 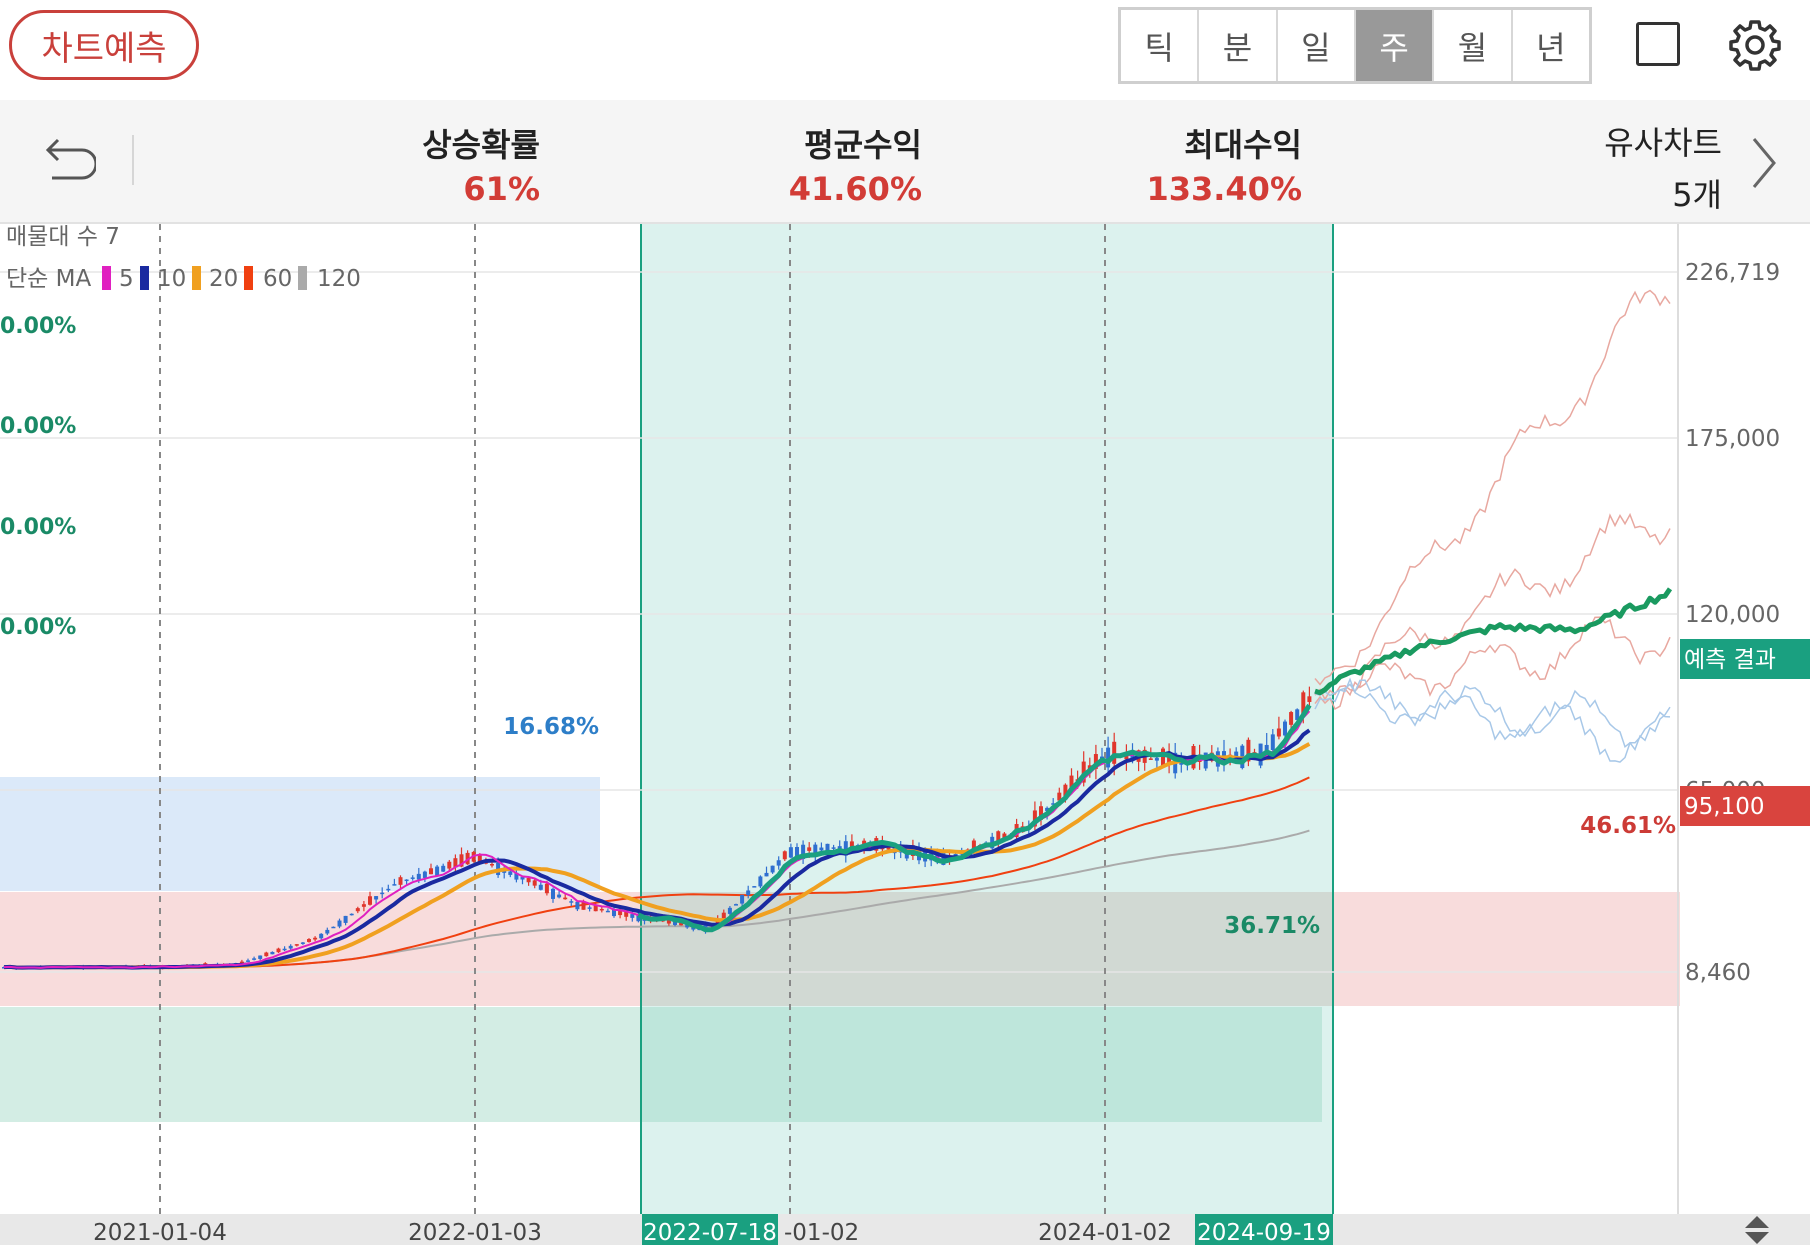 I want to click on prediction-tag, so click(x=1745, y=659).